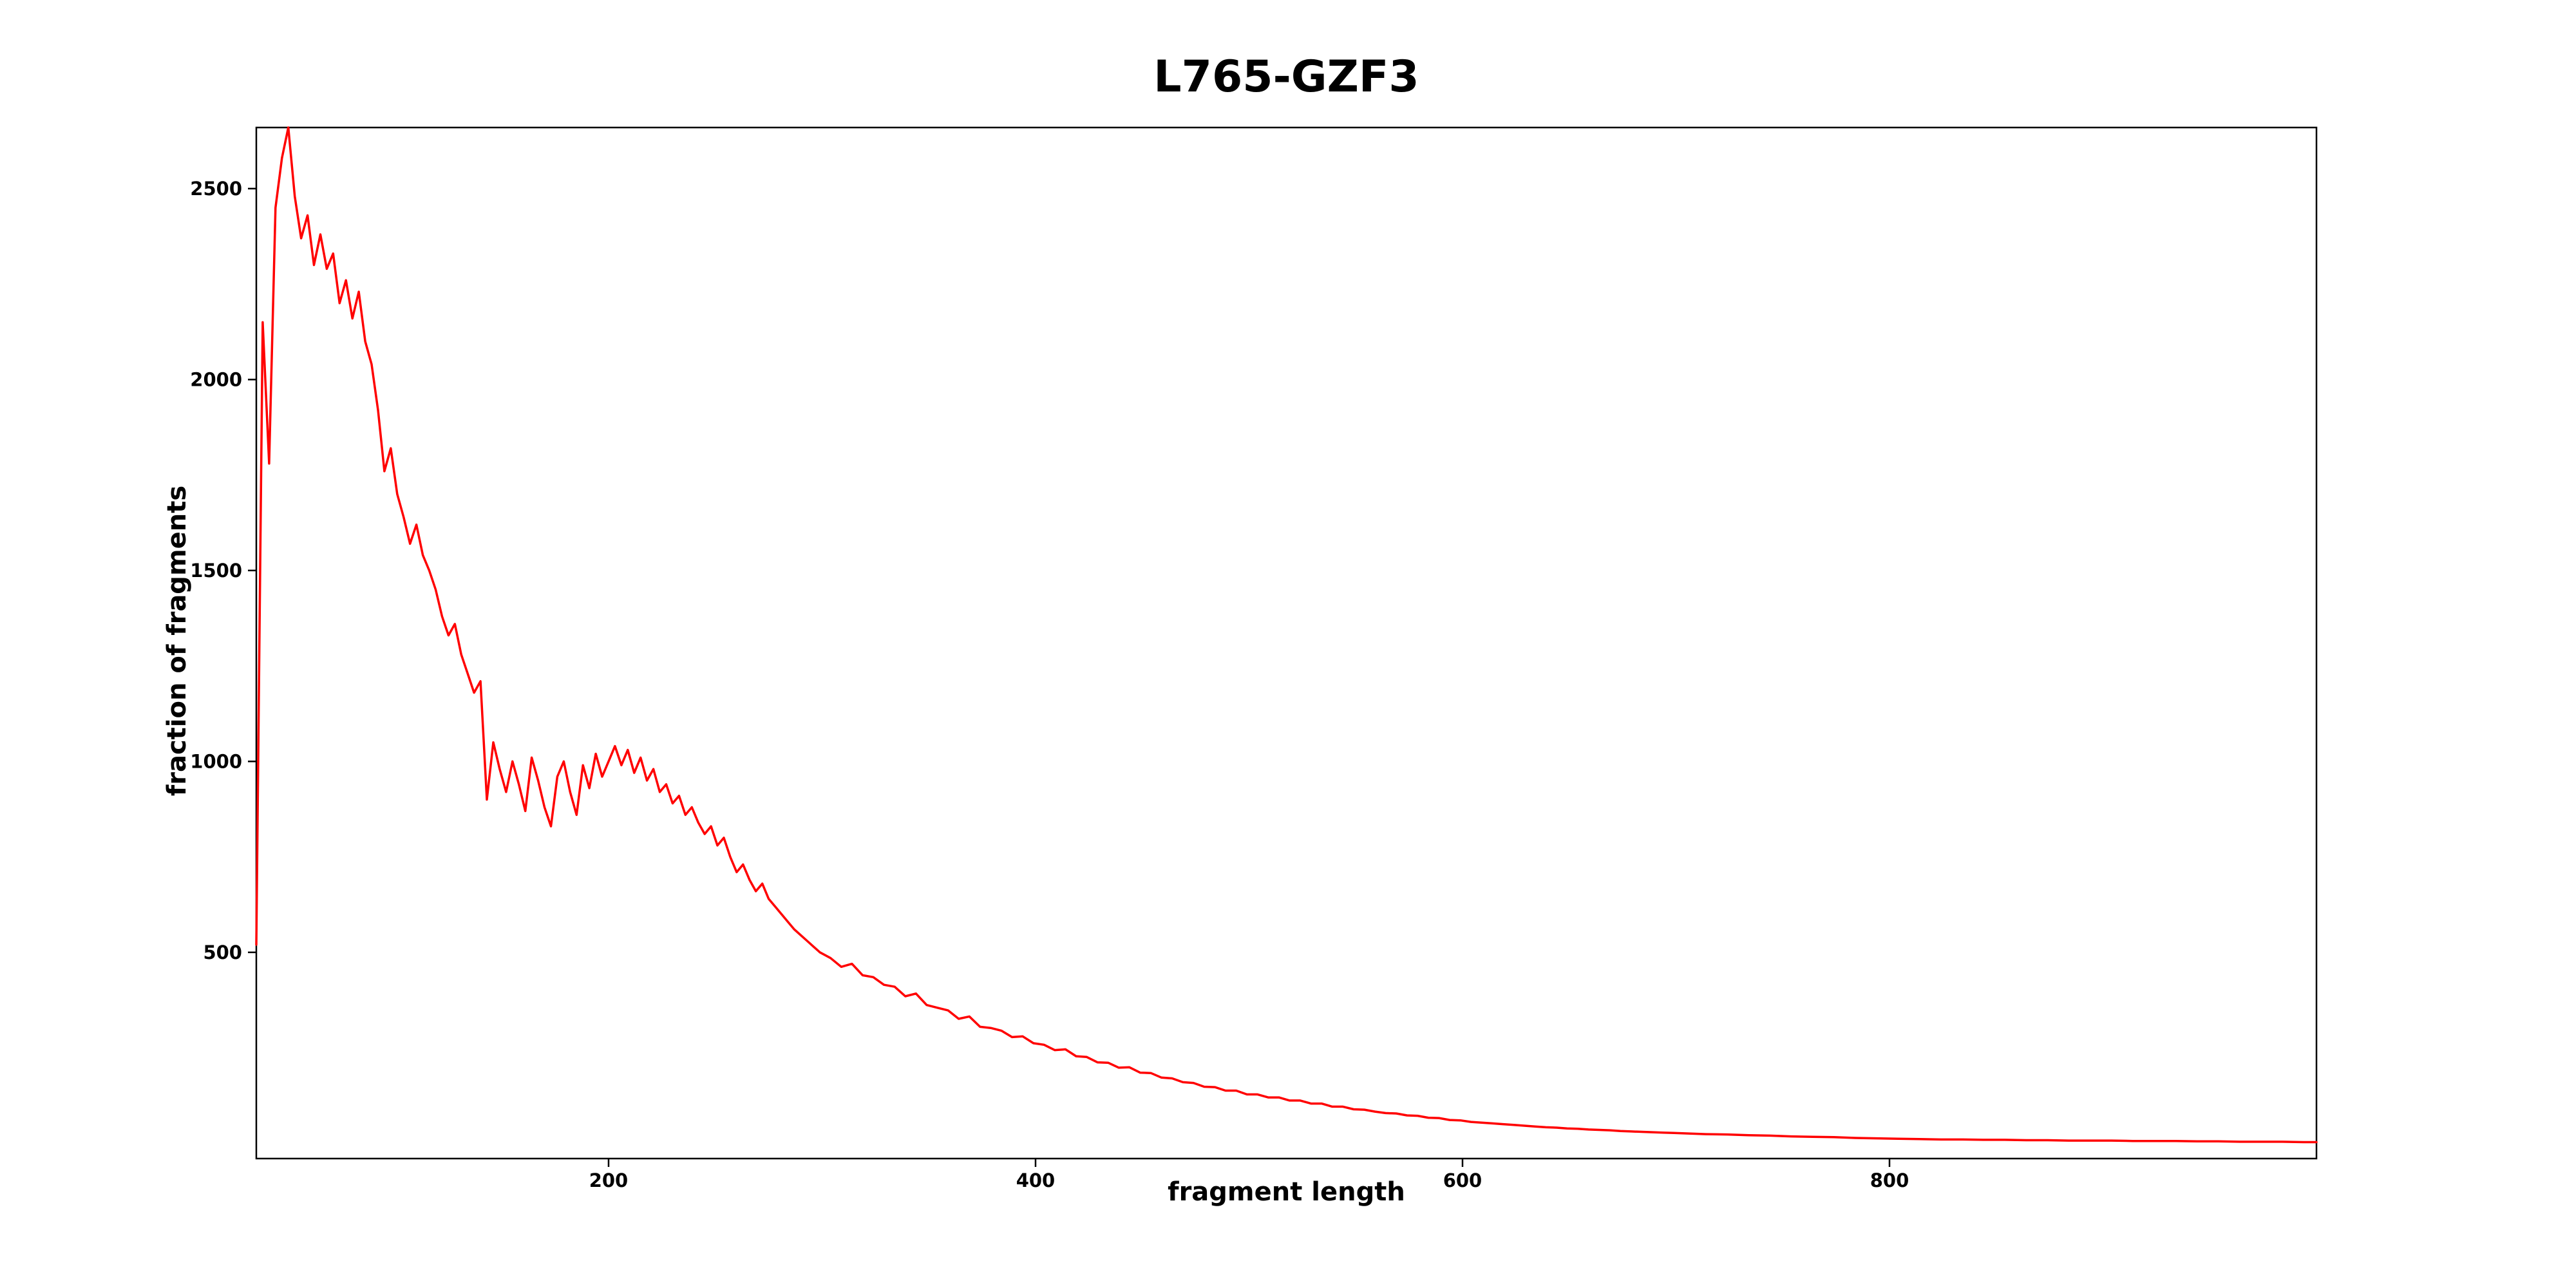 This screenshot has width=2576, height=1288. Describe the element at coordinates (1890, 1180) in the screenshot. I see `x-tick-label: 800` at that location.